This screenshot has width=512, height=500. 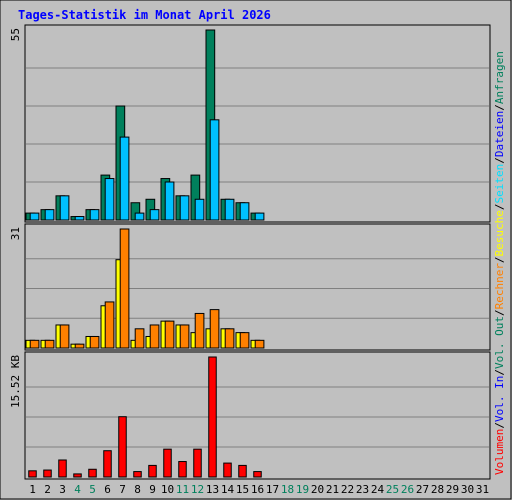 What do you see at coordinates (32, 489) in the screenshot?
I see `x-tick-label: 1` at bounding box center [32, 489].